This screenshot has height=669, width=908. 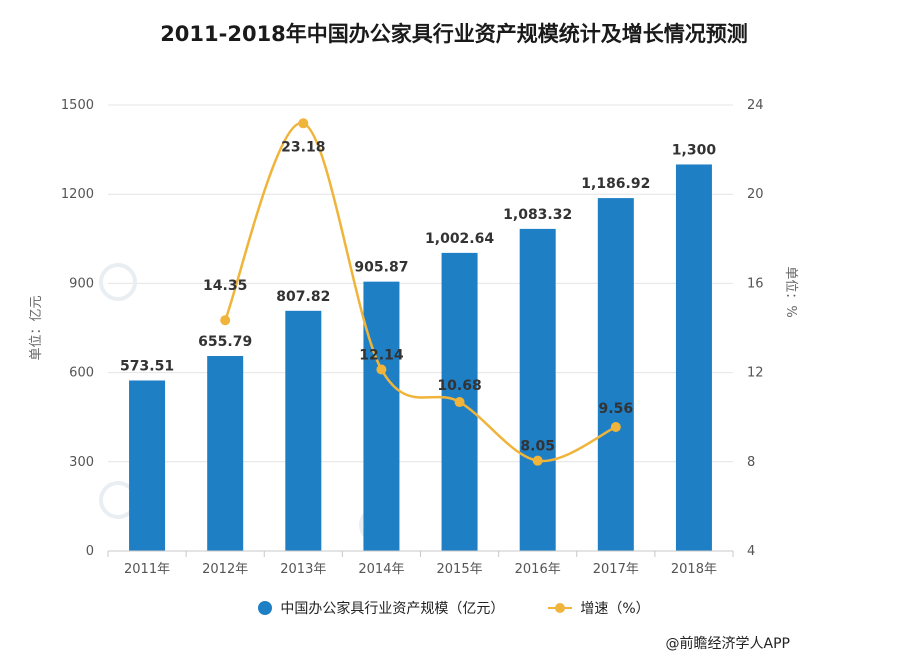 What do you see at coordinates (615, 609) in the screenshot?
I see `legend-label-growth: 增速（%）` at bounding box center [615, 609].